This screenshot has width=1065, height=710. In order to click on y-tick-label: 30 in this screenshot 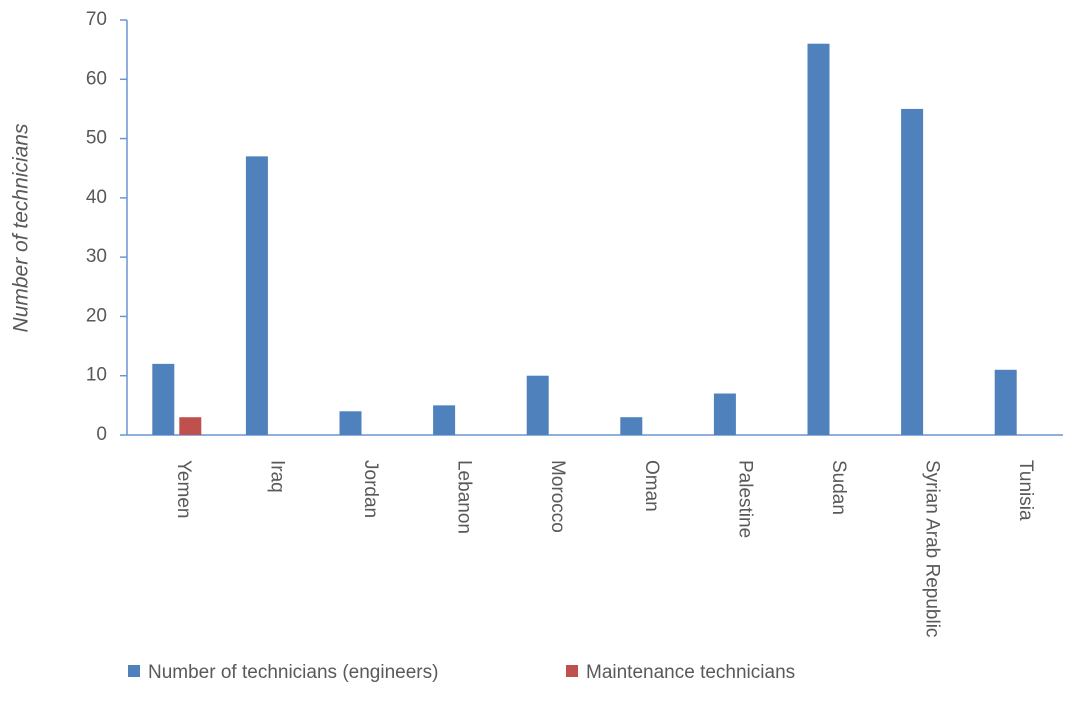, I will do `click(96, 256)`.